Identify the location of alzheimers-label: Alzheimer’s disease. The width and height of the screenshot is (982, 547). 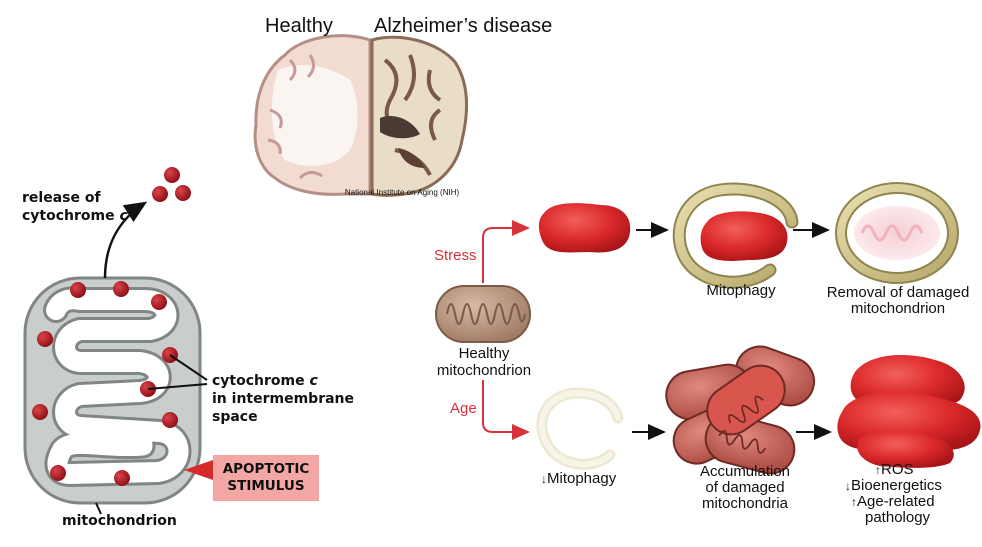
(463, 26).